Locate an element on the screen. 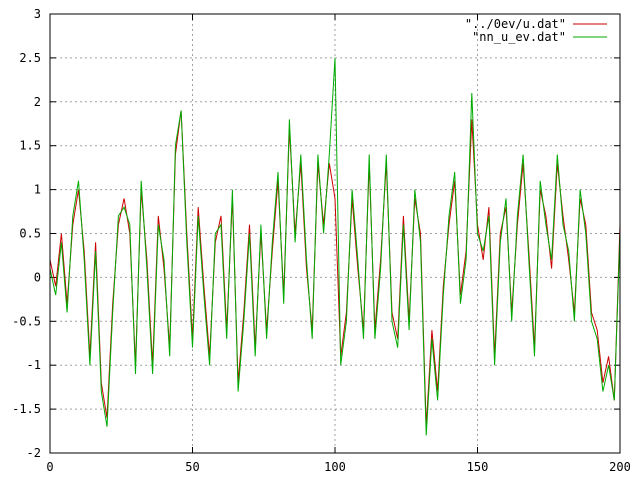 The height and width of the screenshot is (480, 640). x-tick-label: 100 is located at coordinates (335, 467).